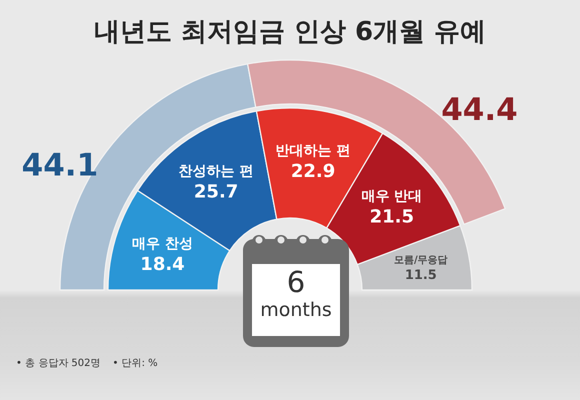 The width and height of the screenshot is (580, 400). Describe the element at coordinates (391, 196) in the screenshot. I see `slice-label: 매우 반대` at that location.